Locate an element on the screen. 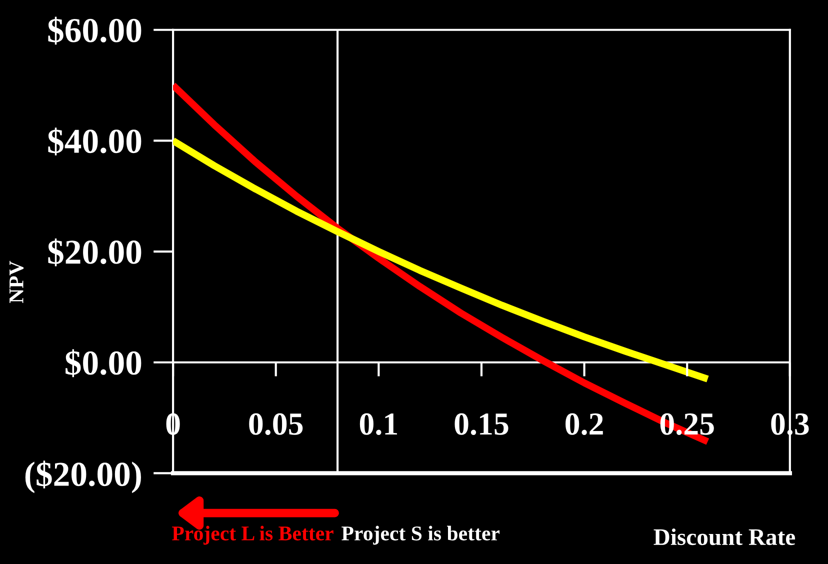 This screenshot has height=564, width=828. text: Project L is Better is located at coordinates (253, 535).